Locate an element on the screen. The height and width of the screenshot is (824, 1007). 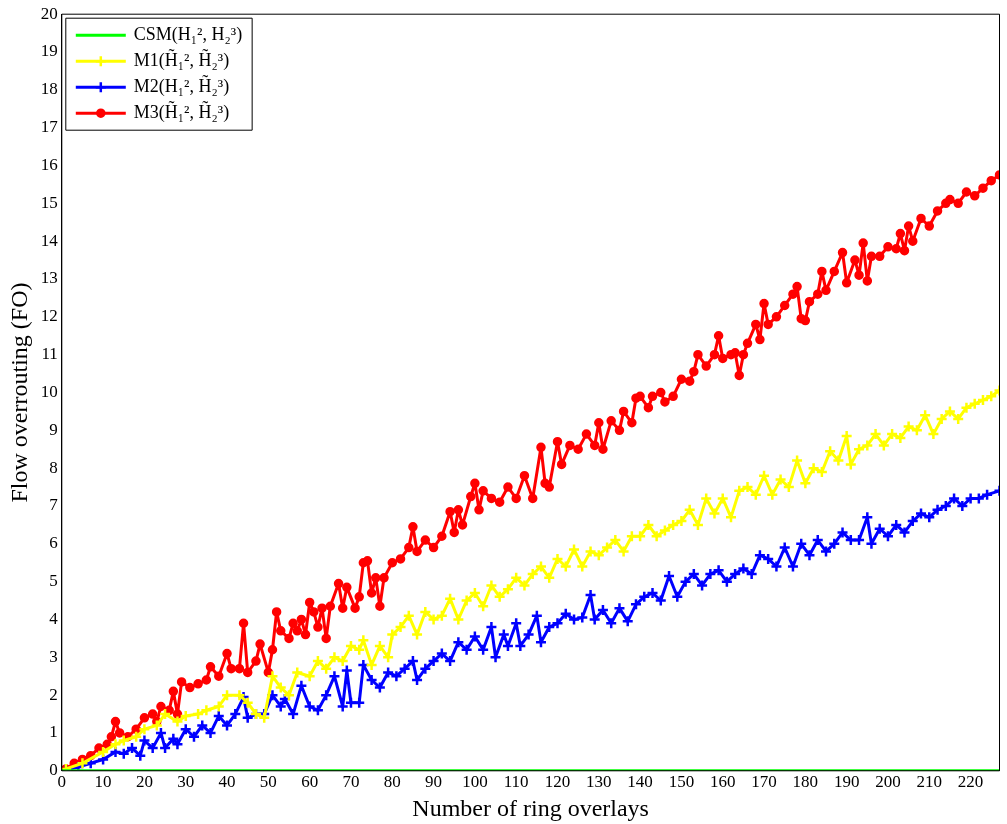
x-tick-label: 40 is located at coordinates (227, 782).